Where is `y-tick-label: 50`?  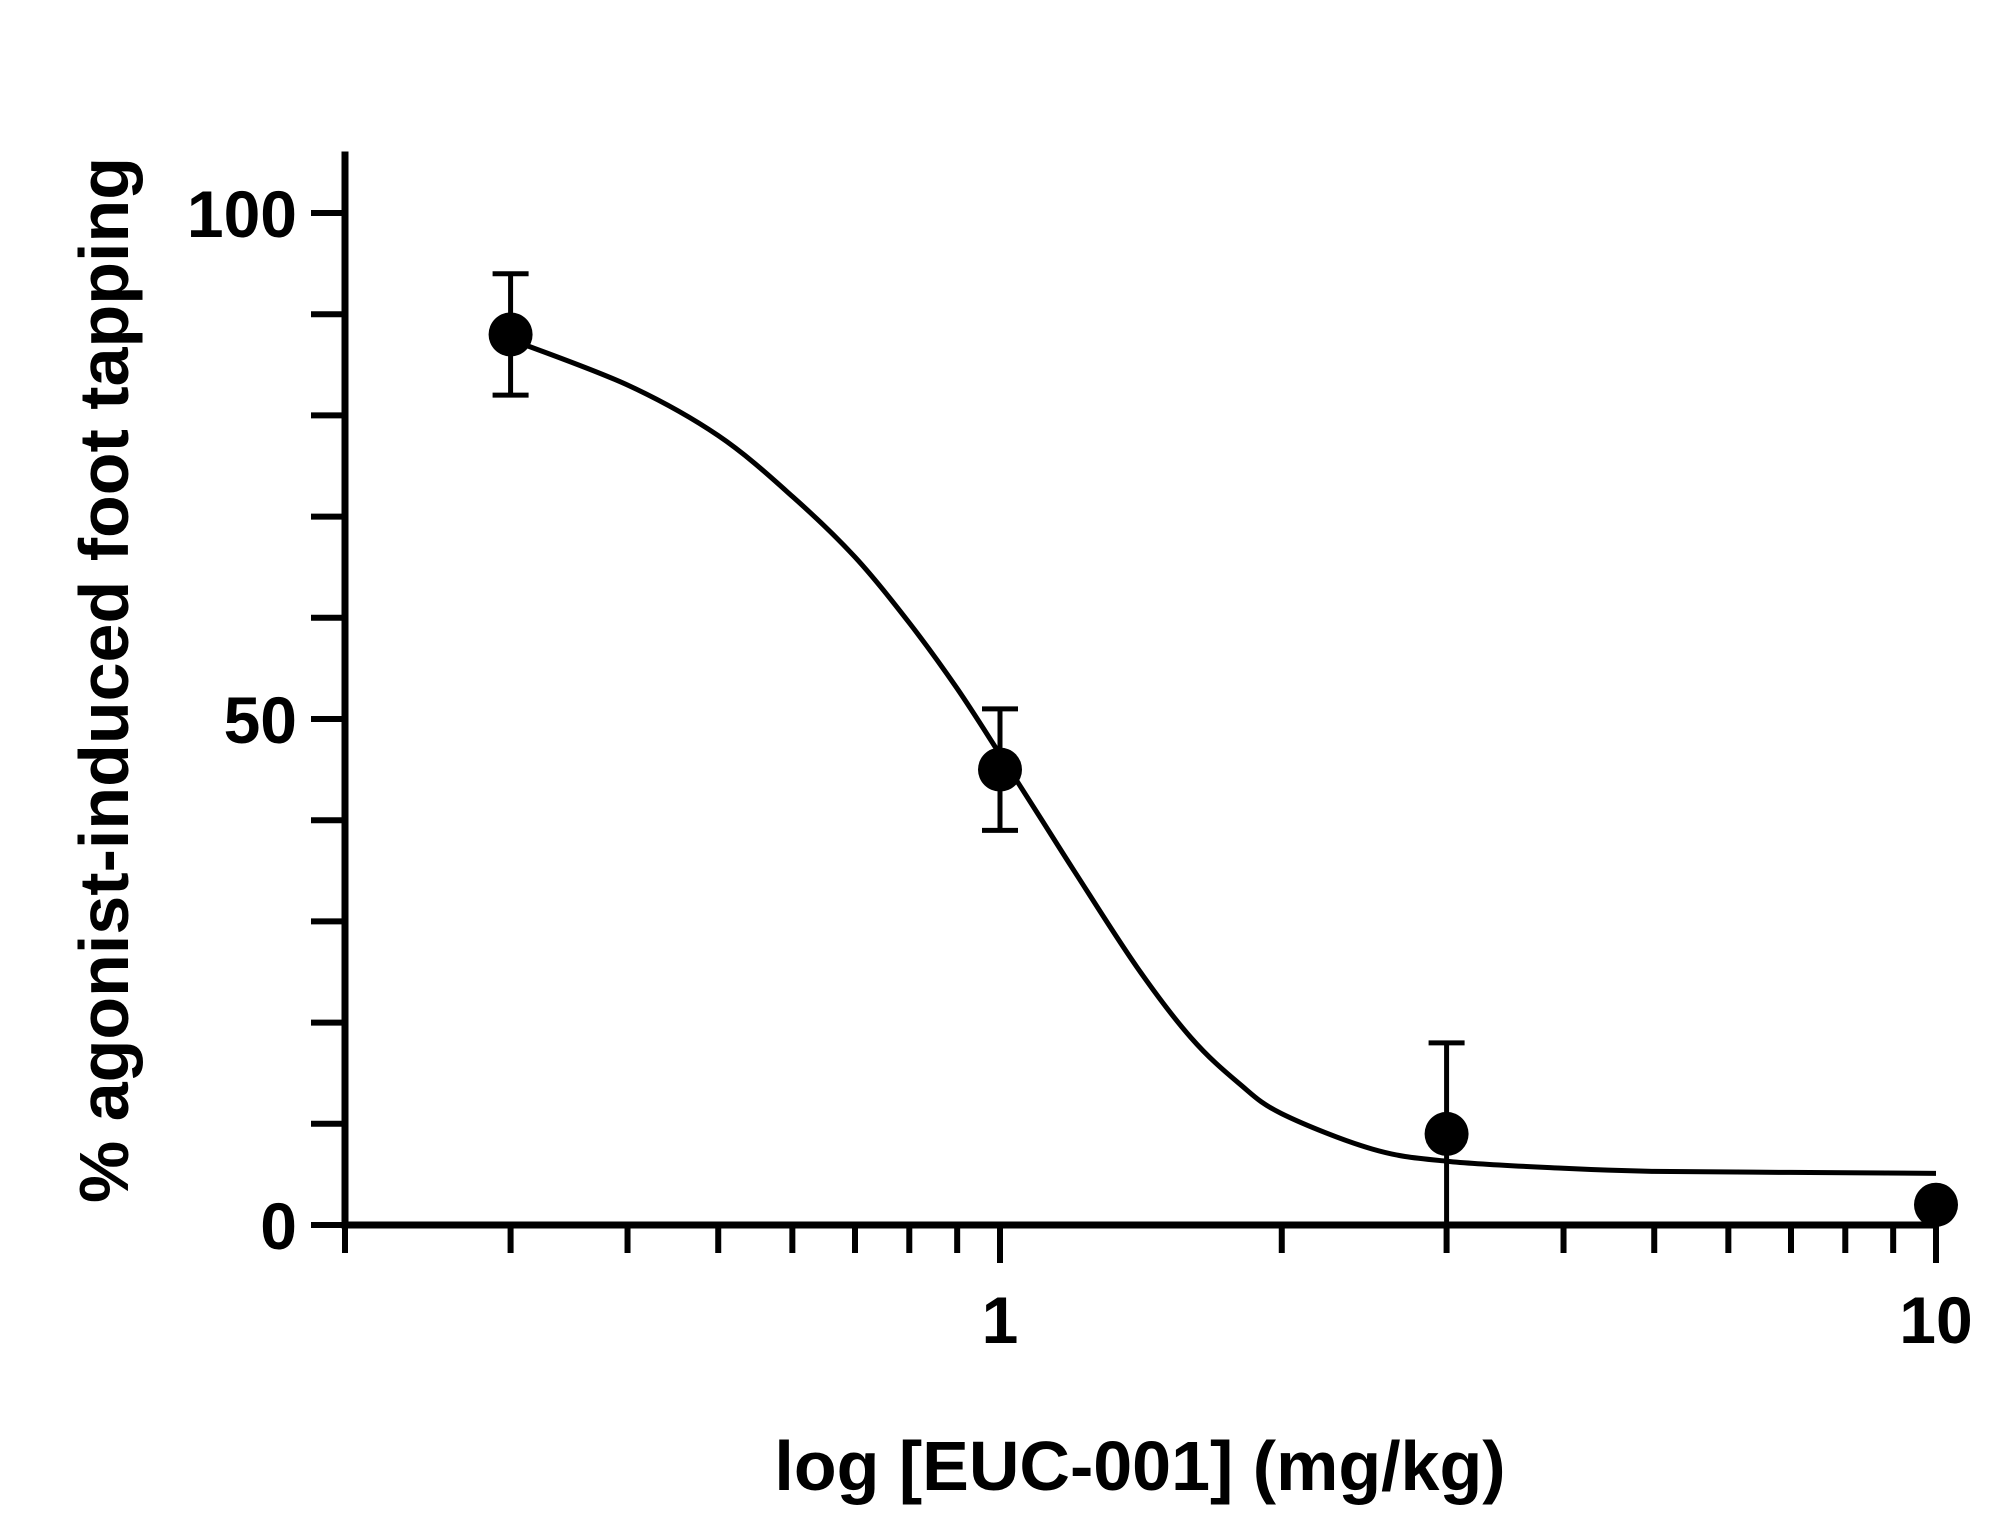
y-tick-label: 50 is located at coordinates (260, 720).